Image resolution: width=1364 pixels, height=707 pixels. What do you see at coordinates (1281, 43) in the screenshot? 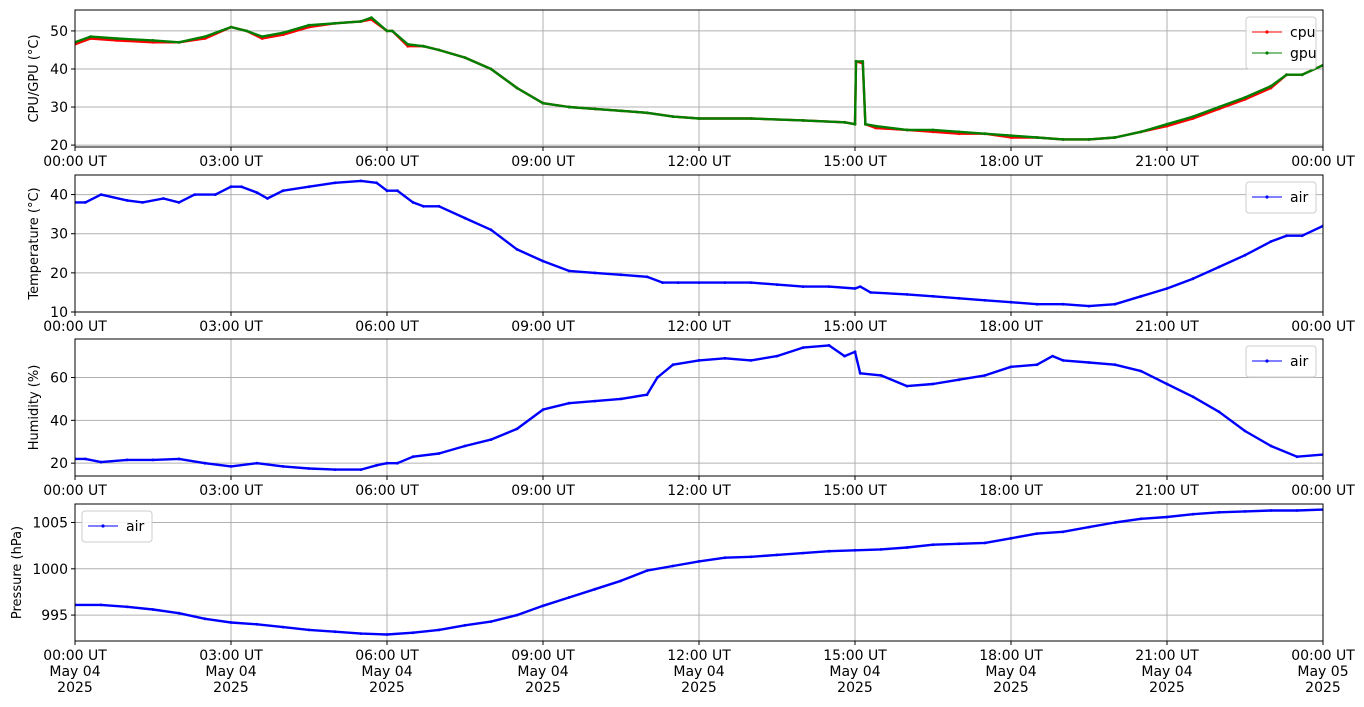
I see `legend: cpu gpu` at bounding box center [1281, 43].